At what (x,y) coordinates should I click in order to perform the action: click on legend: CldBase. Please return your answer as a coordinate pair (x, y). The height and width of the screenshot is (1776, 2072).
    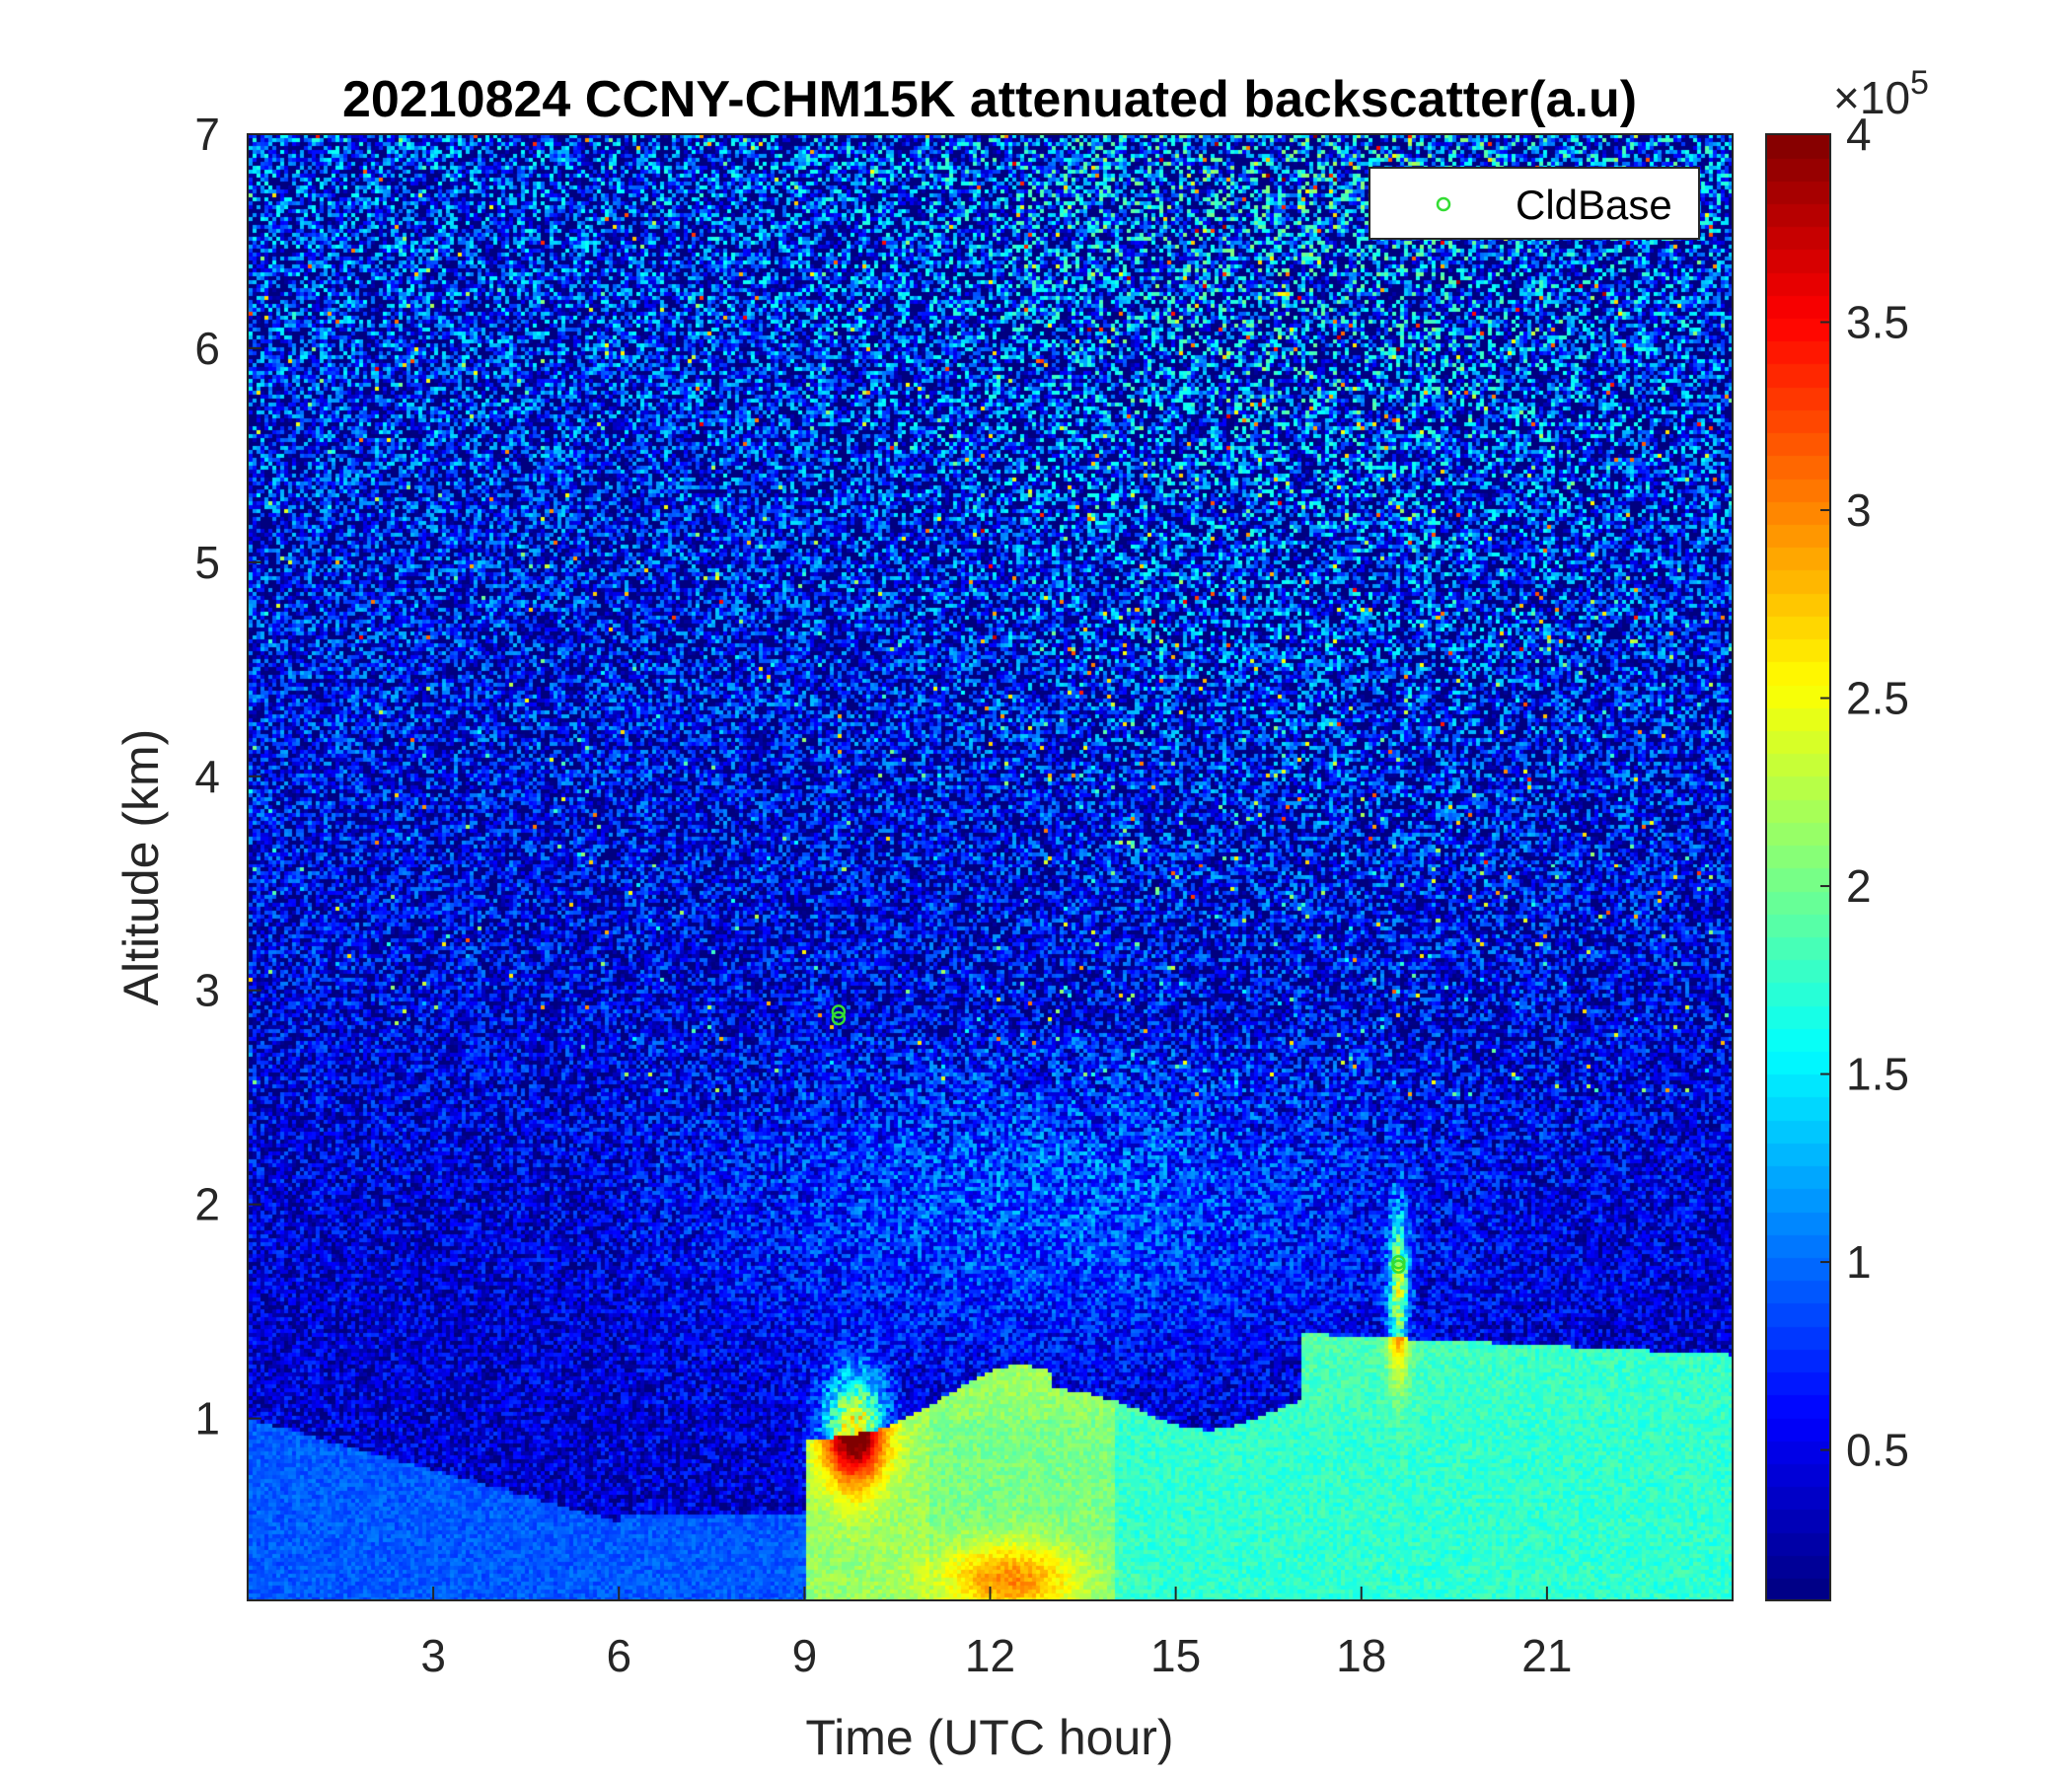
    Looking at the image, I should click on (1535, 204).